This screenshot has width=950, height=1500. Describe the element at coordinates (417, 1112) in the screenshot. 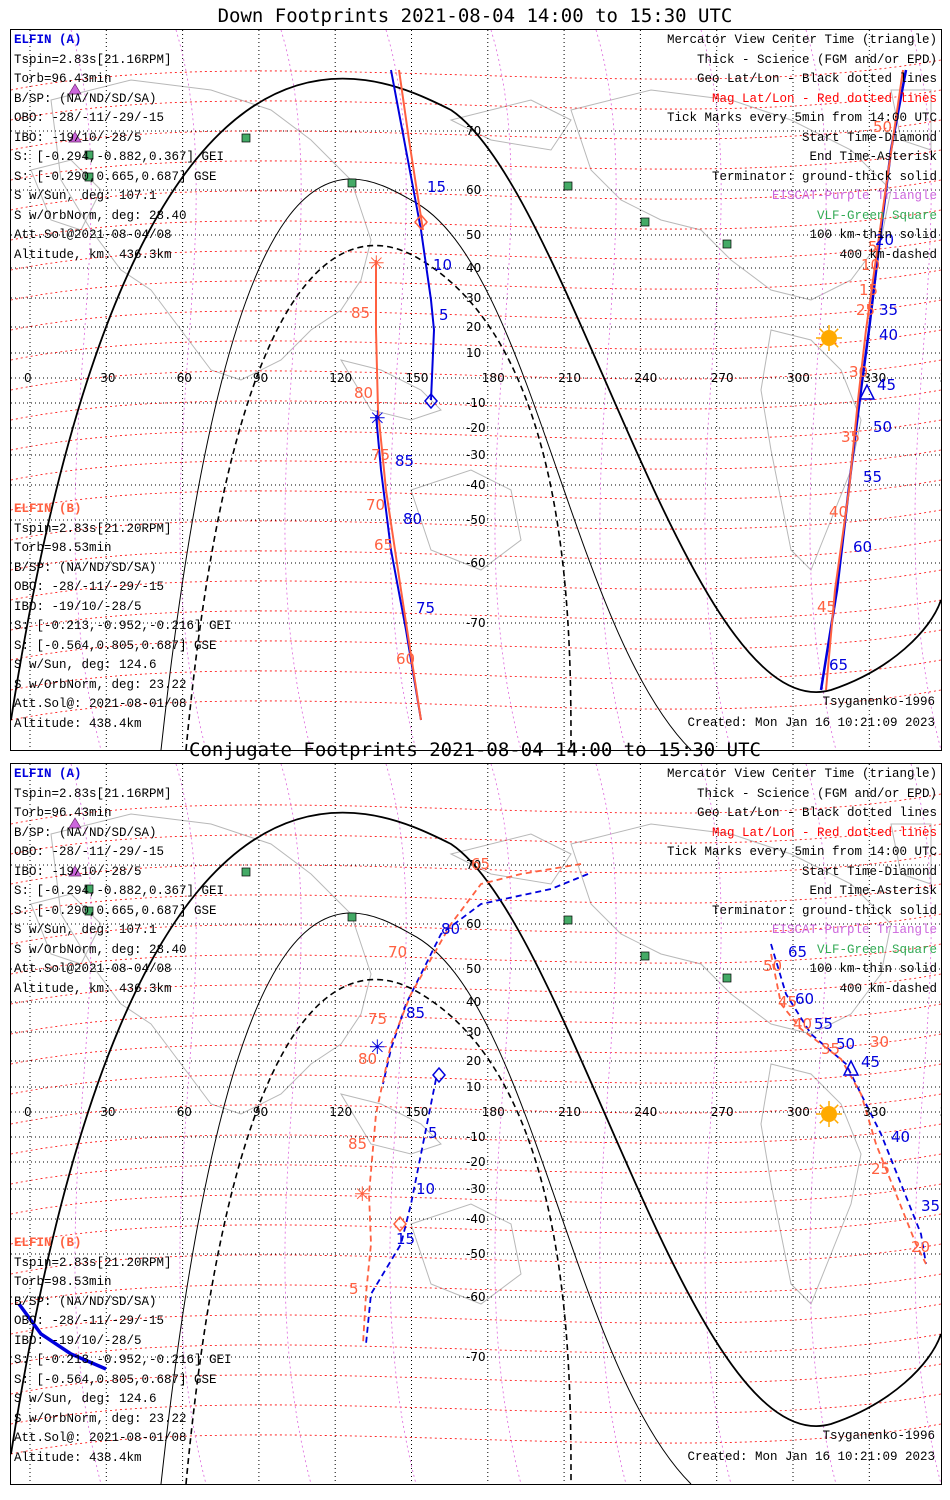

I see `lon-tick-label: 150` at that location.